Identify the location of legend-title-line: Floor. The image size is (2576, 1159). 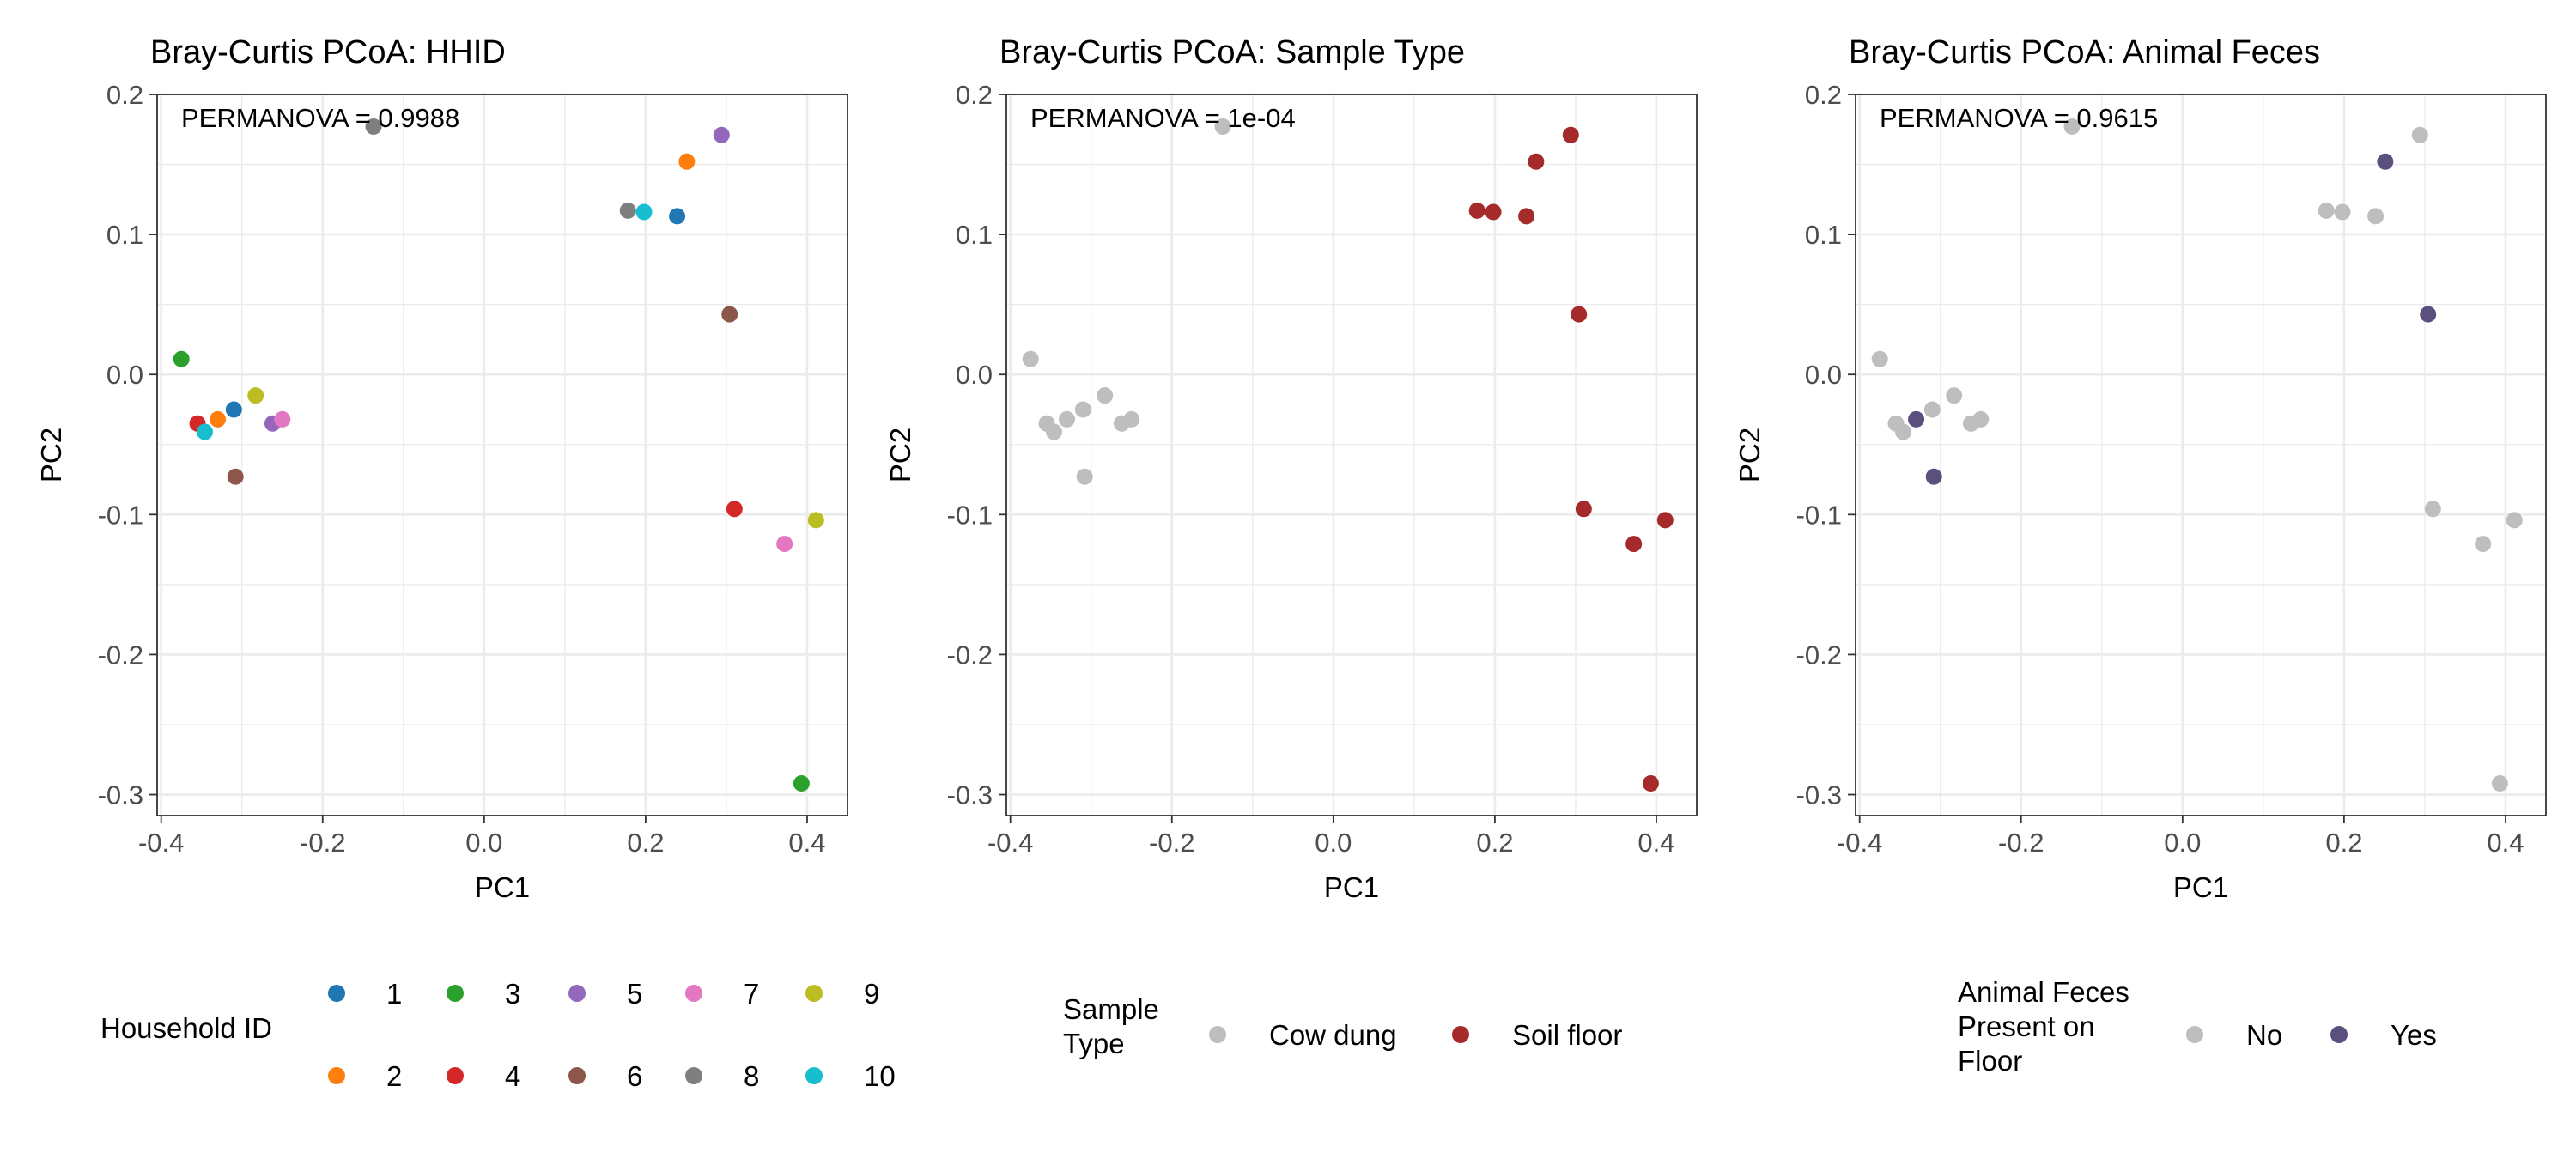
(1990, 1061).